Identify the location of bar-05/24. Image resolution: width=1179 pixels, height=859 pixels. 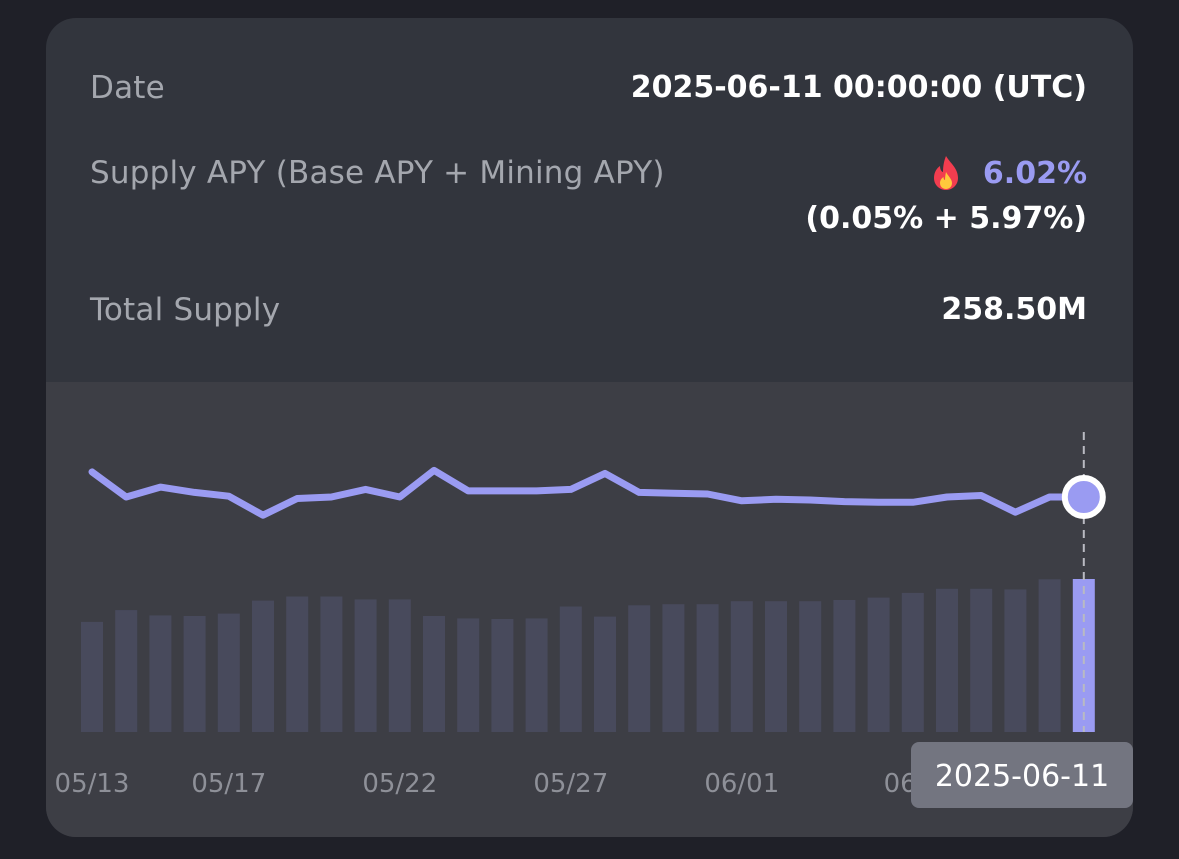
(468, 675).